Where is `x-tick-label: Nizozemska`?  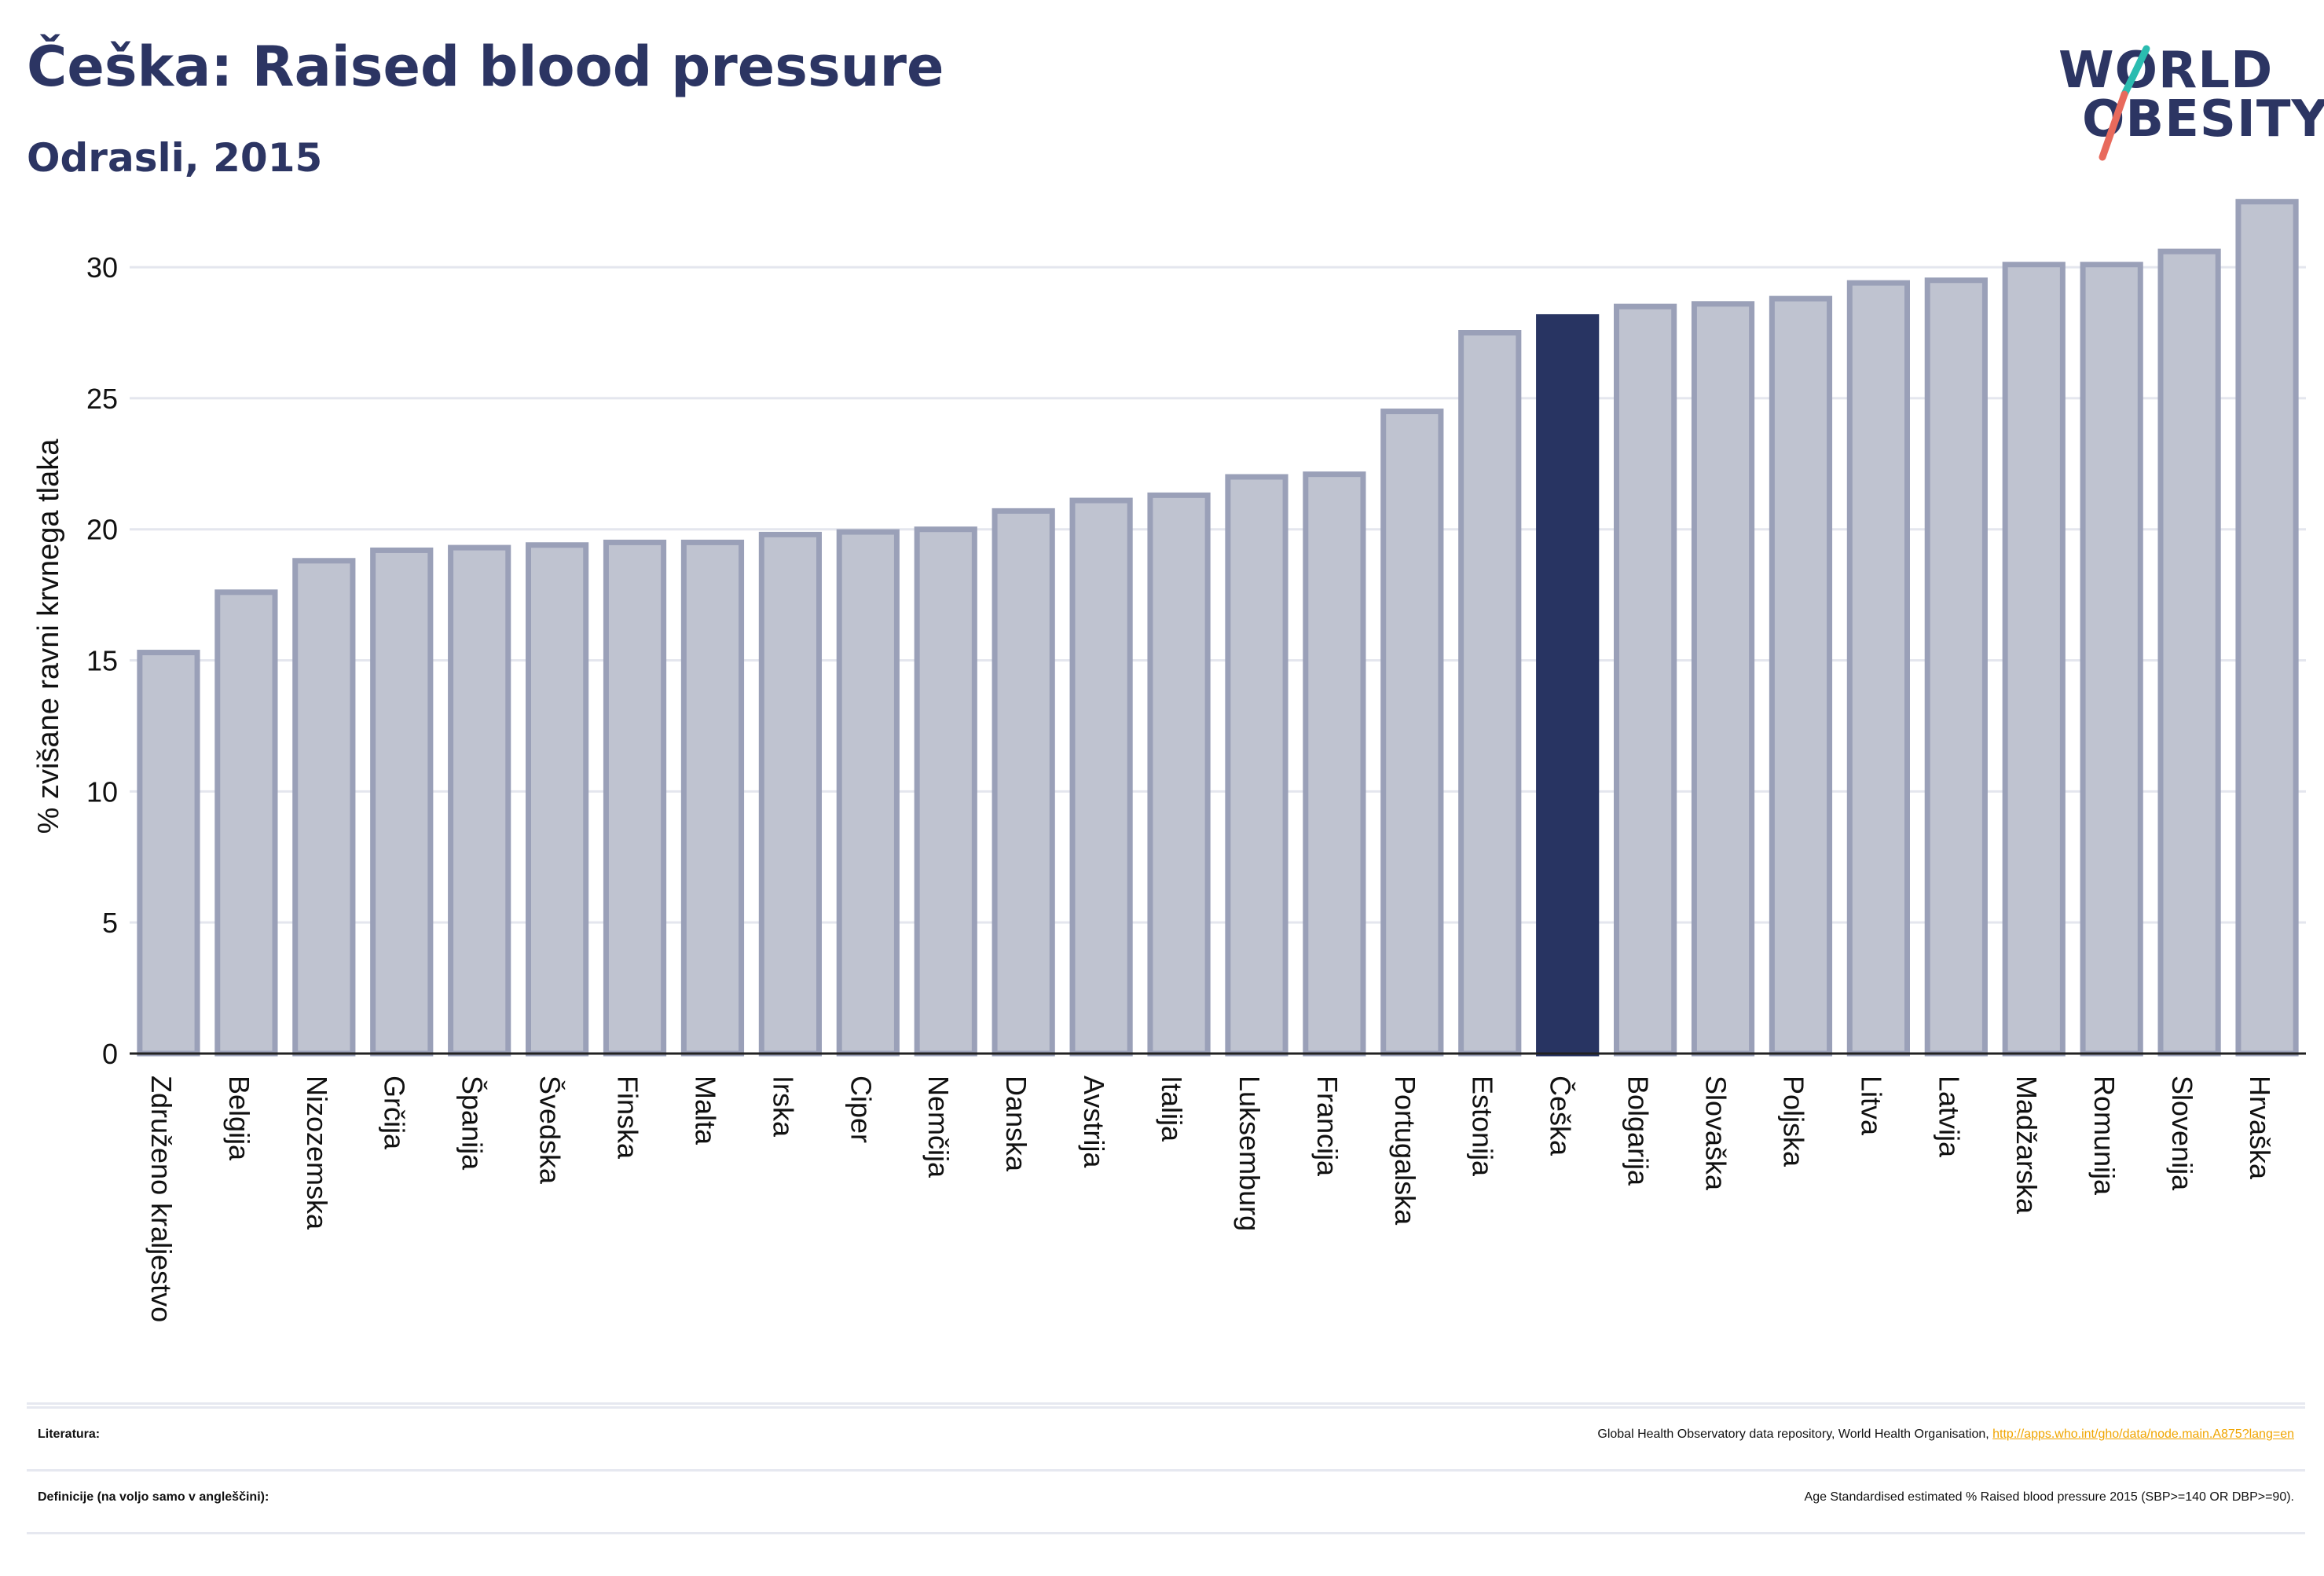
x-tick-label: Nizozemska is located at coordinates (317, 1153).